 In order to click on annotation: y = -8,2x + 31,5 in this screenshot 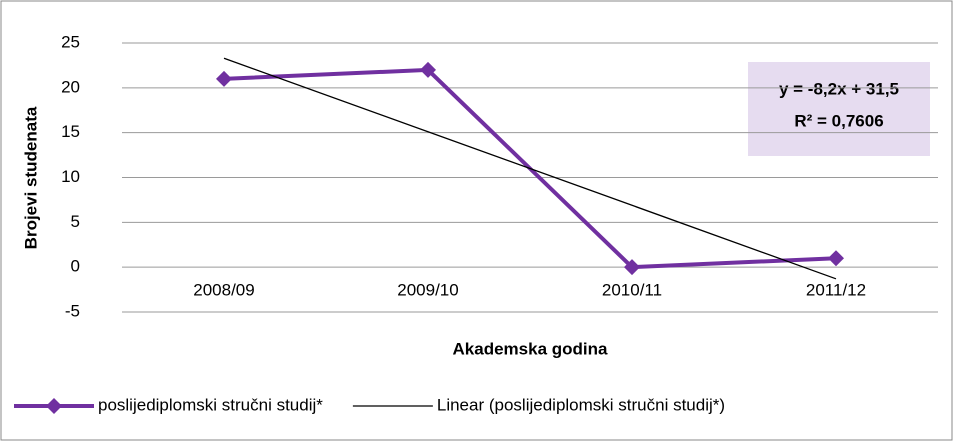, I will do `click(839, 88)`.